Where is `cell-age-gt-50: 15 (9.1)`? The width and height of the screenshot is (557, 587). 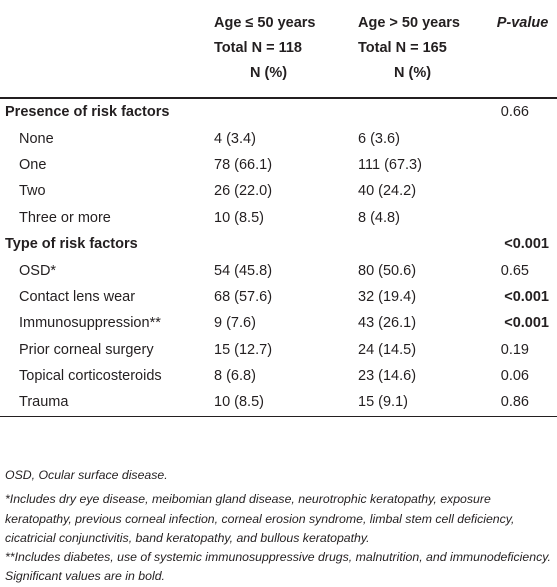 cell-age-gt-50: 15 (9.1) is located at coordinates (423, 403).